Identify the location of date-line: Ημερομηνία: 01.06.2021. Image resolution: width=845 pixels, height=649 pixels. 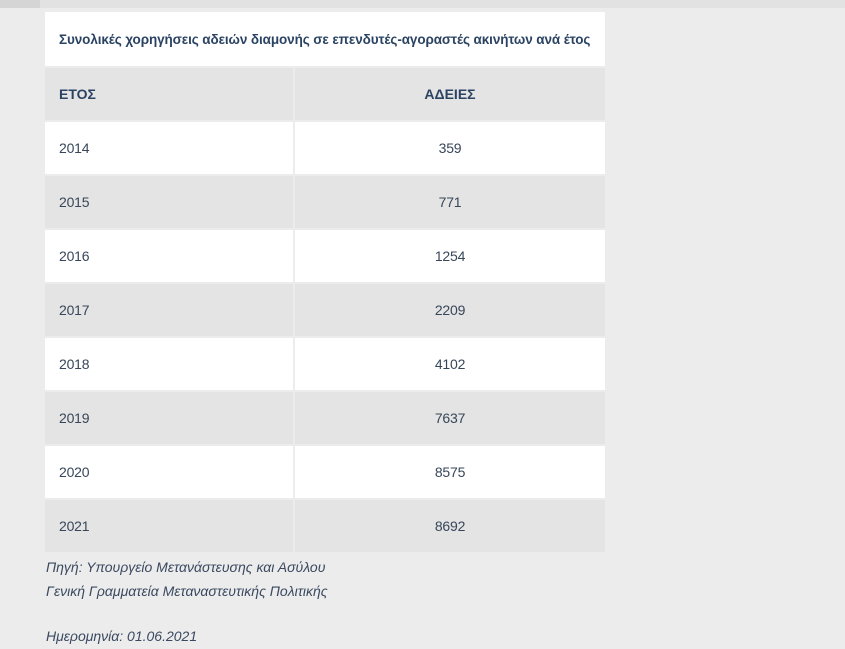
(122, 636).